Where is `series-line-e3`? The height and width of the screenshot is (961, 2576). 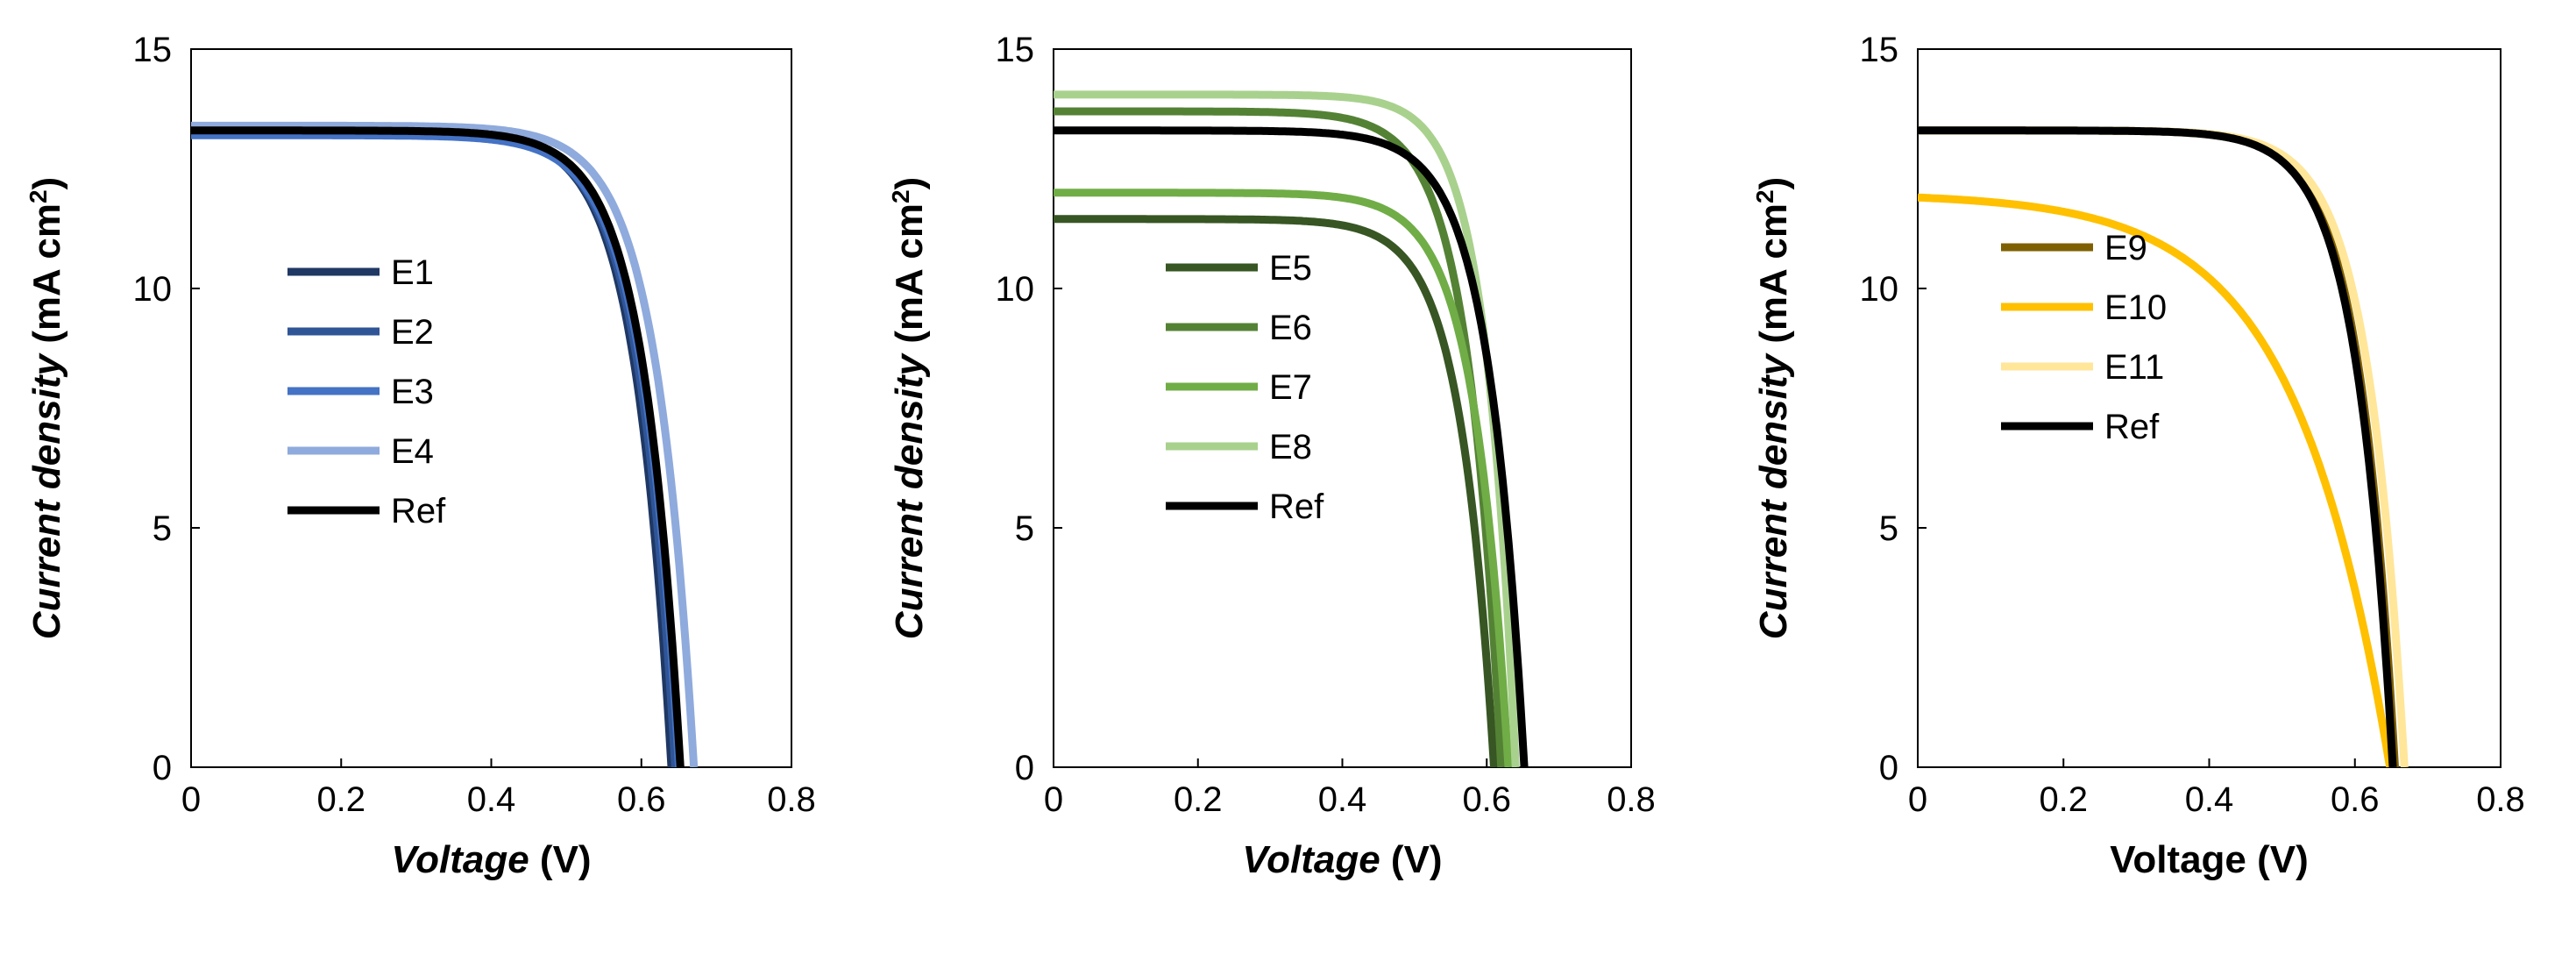
series-line-e3 is located at coordinates (437, 449).